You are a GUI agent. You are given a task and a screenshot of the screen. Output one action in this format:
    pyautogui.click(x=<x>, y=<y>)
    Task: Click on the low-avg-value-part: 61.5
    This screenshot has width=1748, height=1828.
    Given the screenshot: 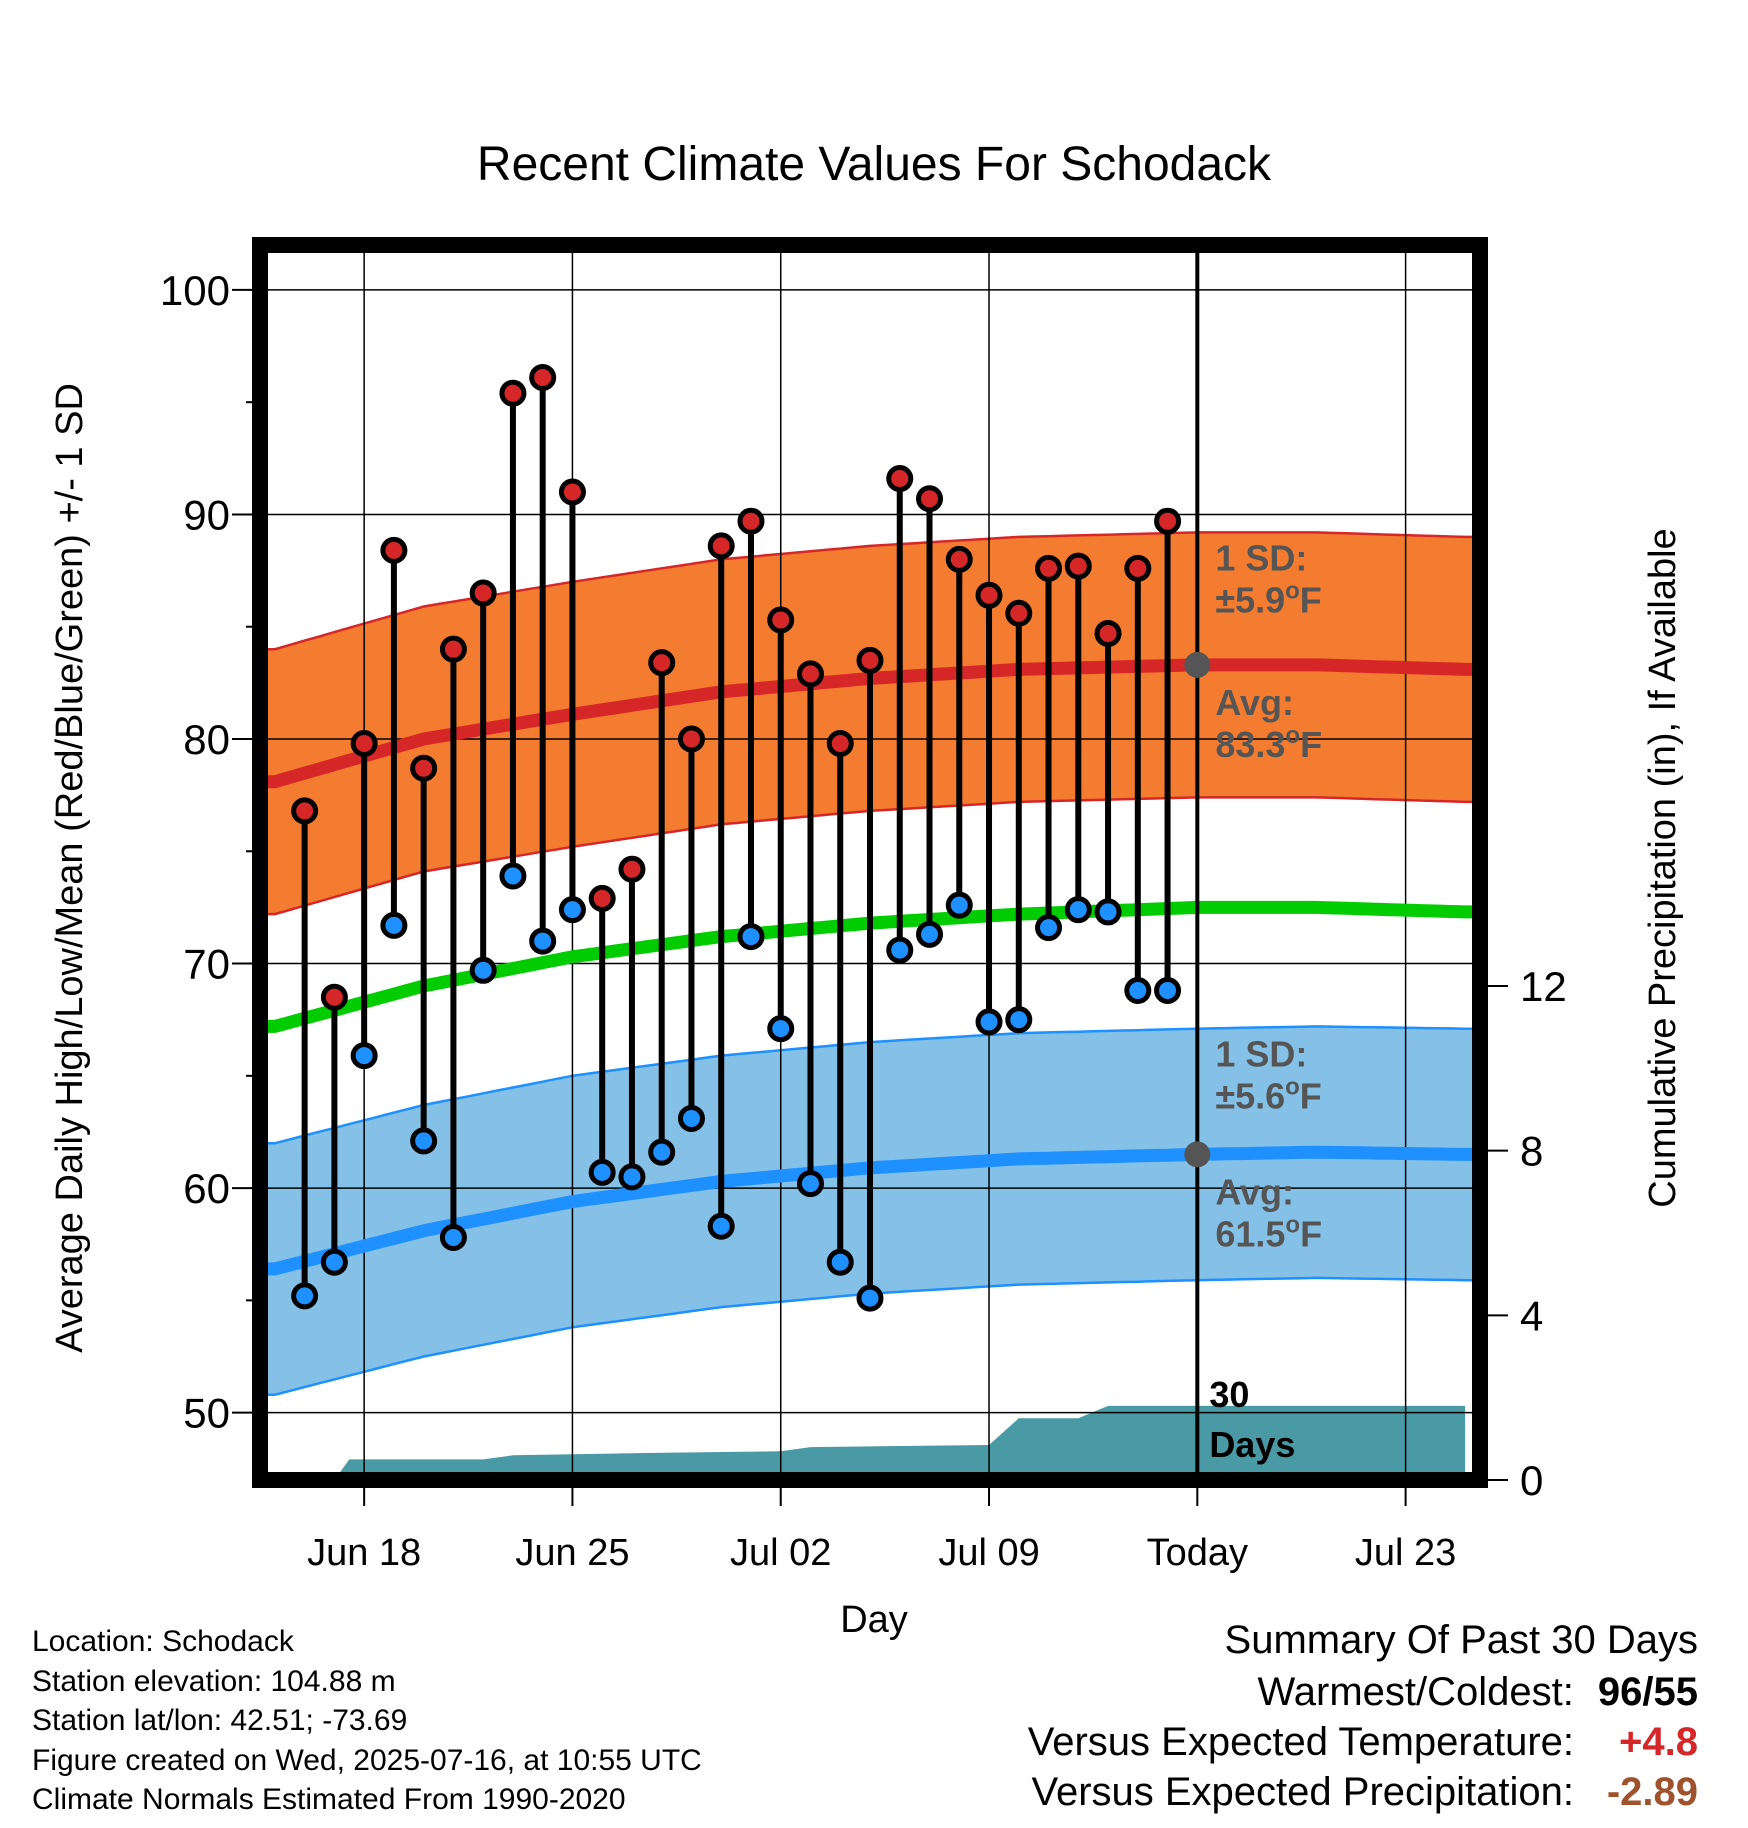 What is the action you would take?
    pyautogui.click(x=1250, y=1233)
    